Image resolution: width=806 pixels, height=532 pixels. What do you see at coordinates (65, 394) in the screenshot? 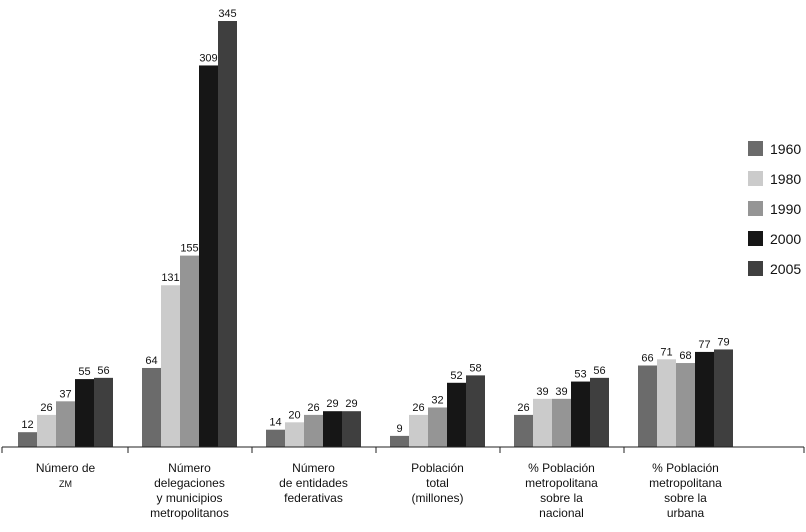
I see `value-label-1990-cat-1: 37` at bounding box center [65, 394].